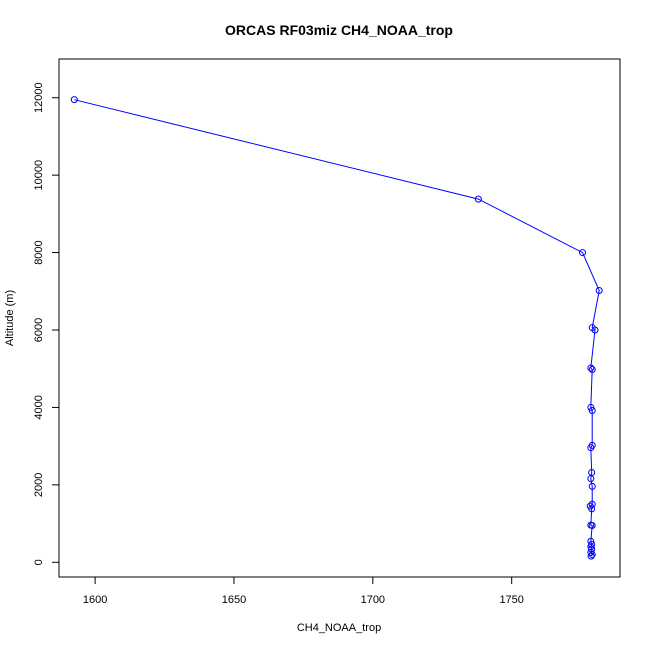 This screenshot has height=650, width=650. What do you see at coordinates (339, 30) in the screenshot?
I see `chart-title: ORCAS RF03miz CH4_NOAA_trop` at bounding box center [339, 30].